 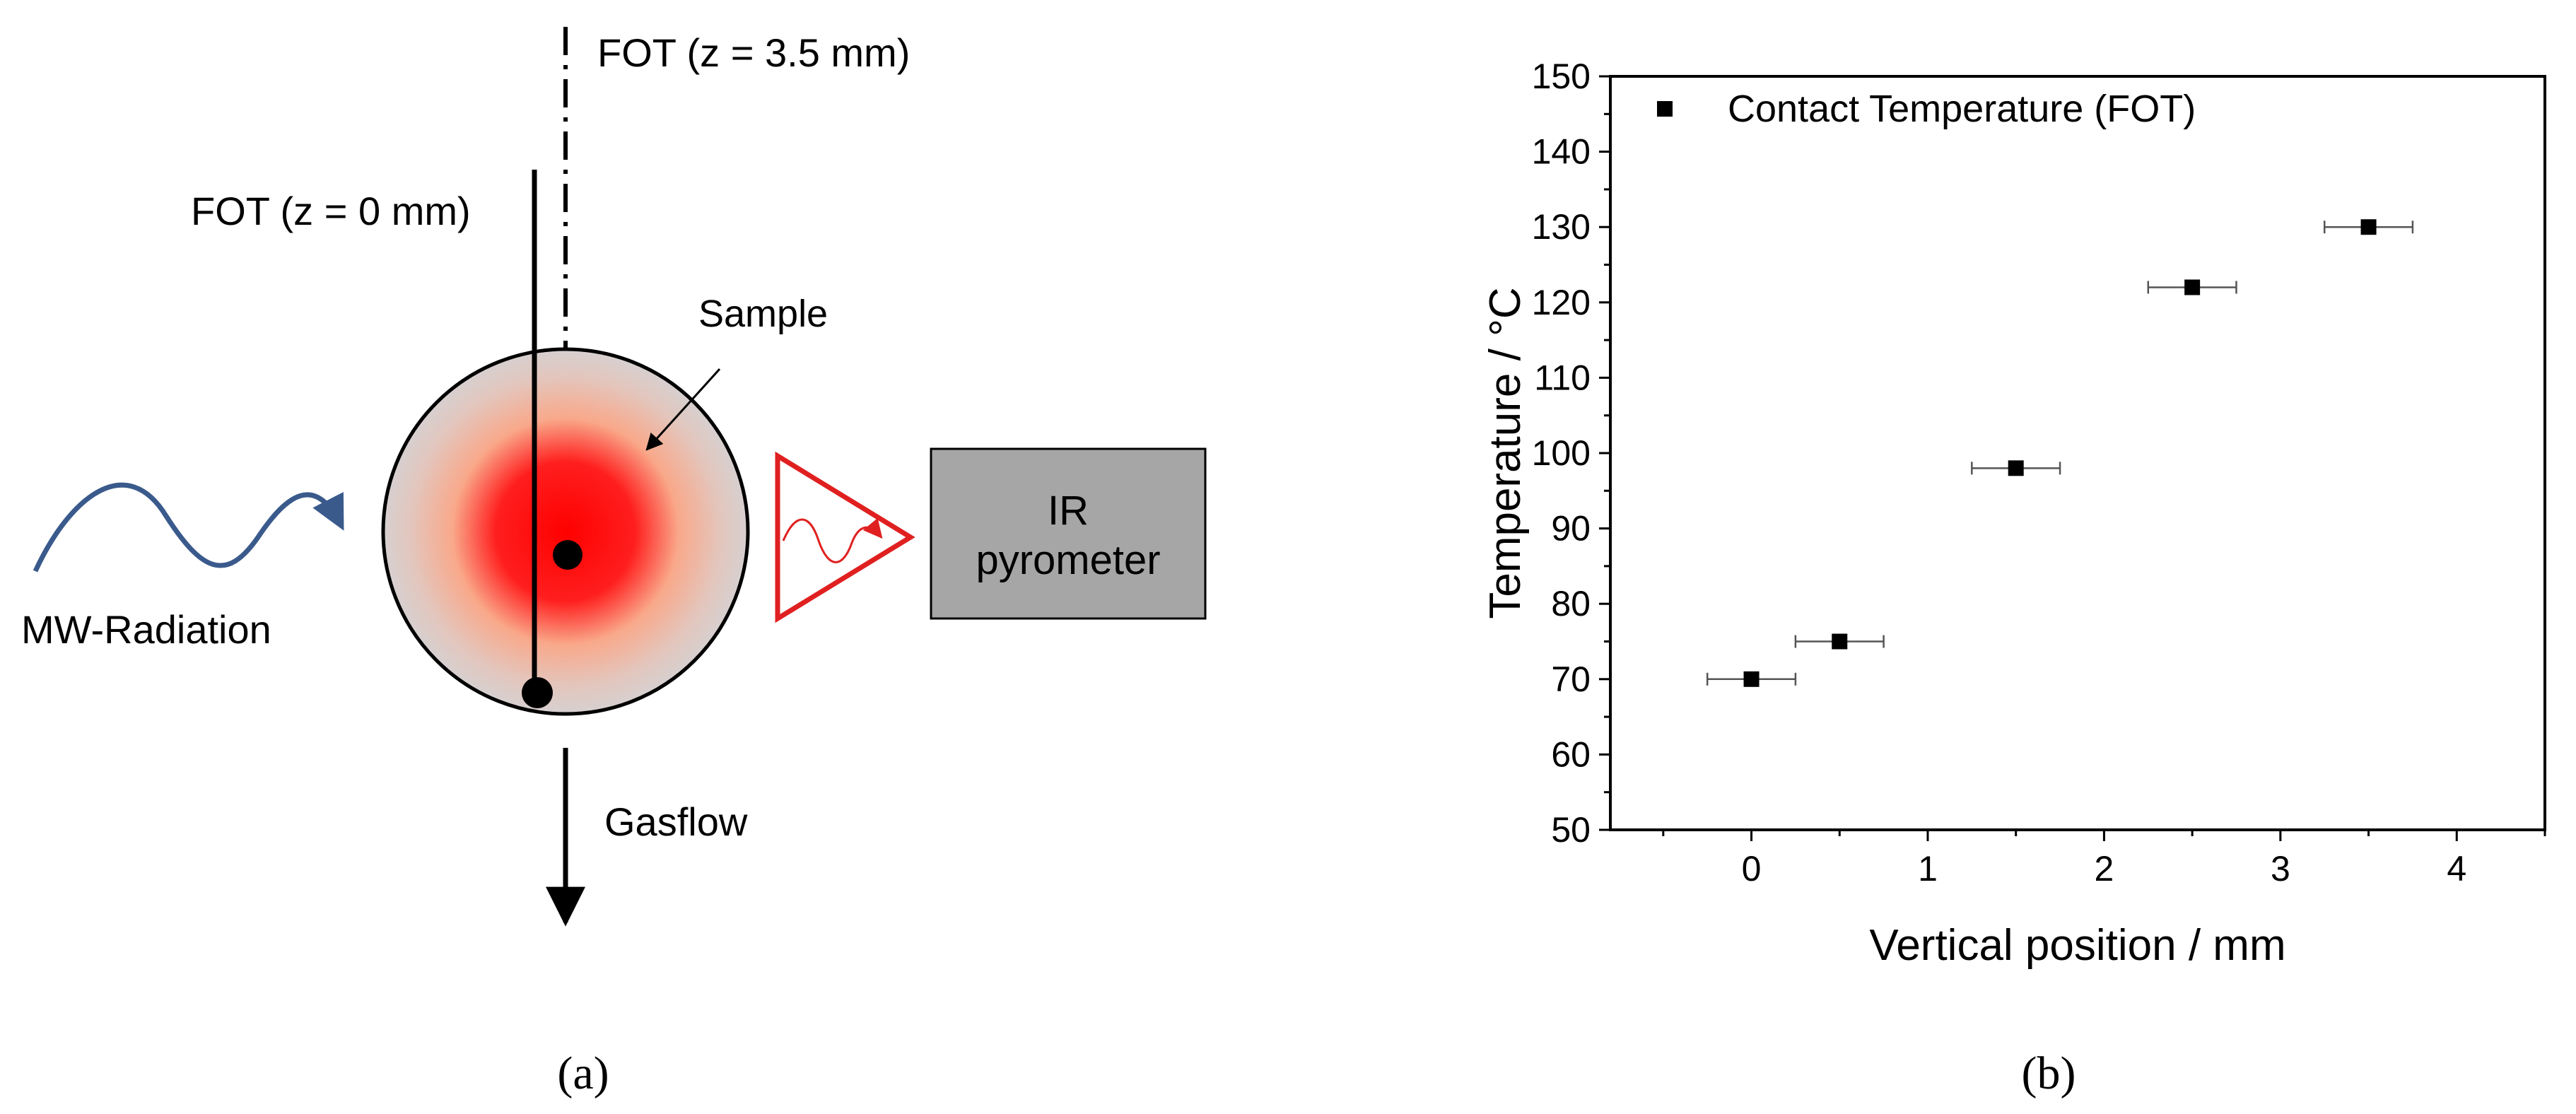 I want to click on y-tick-label: 70, so click(x=1571, y=679).